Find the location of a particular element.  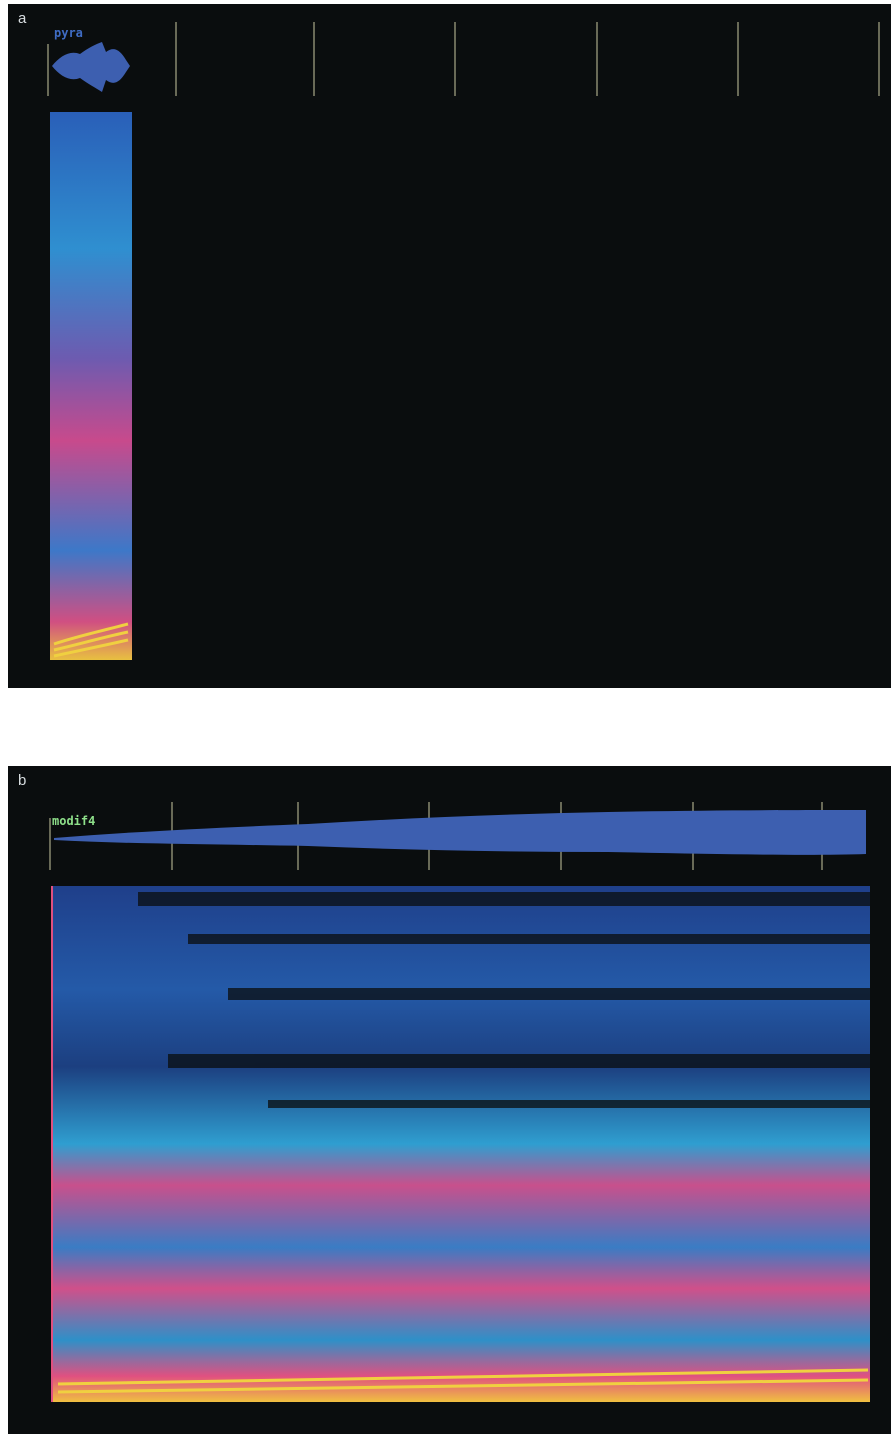

spectrogram-a is located at coordinates (91, 386).